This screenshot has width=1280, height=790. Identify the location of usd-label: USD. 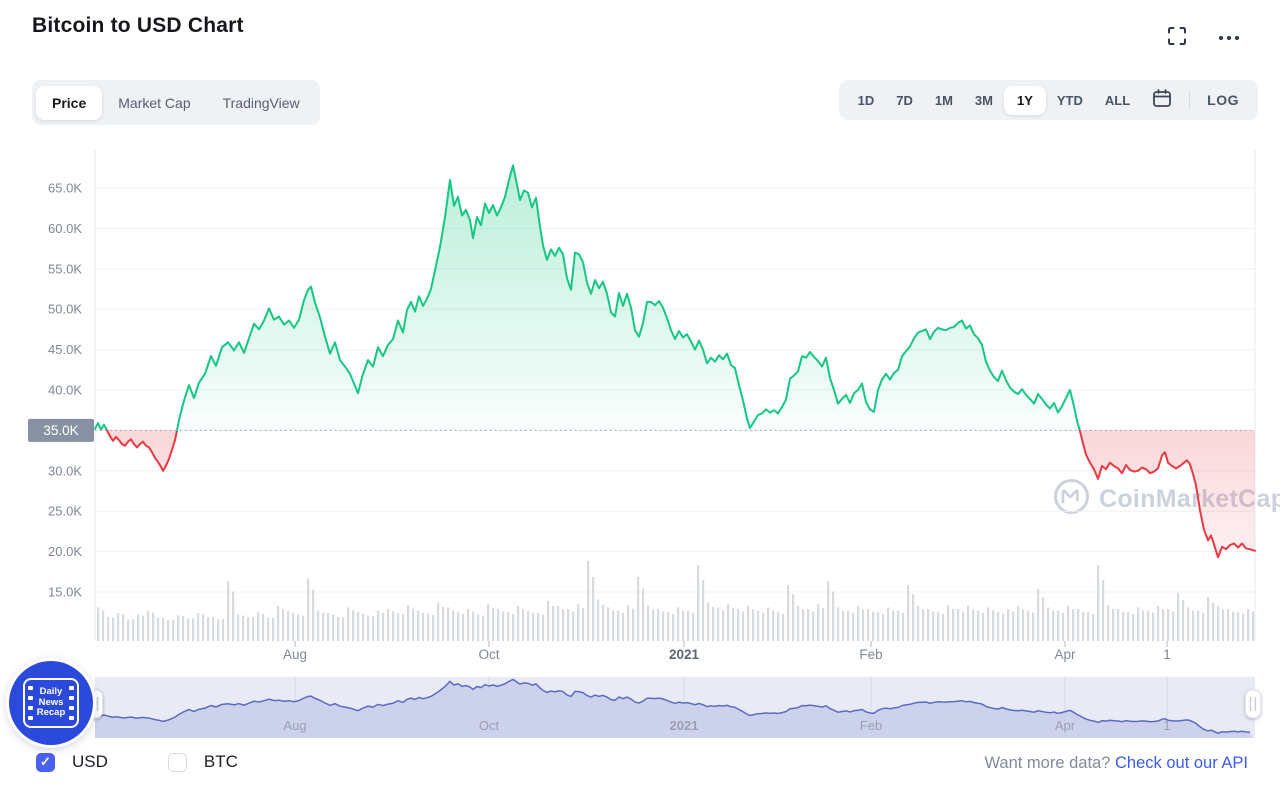
(90, 761).